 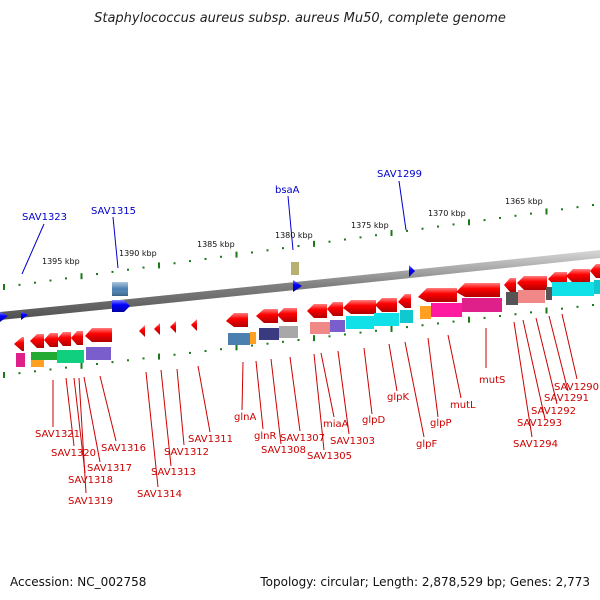 What do you see at coordinates (373, 420) in the screenshot?
I see `gene-label-bottom: glpD` at bounding box center [373, 420].